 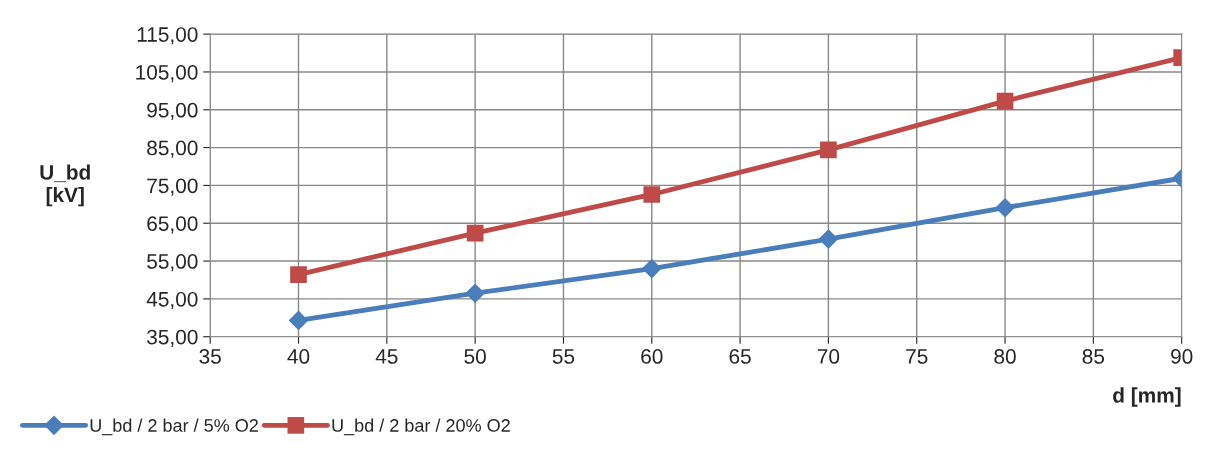 I want to click on y-tick-label: 35,00, so click(x=172, y=338).